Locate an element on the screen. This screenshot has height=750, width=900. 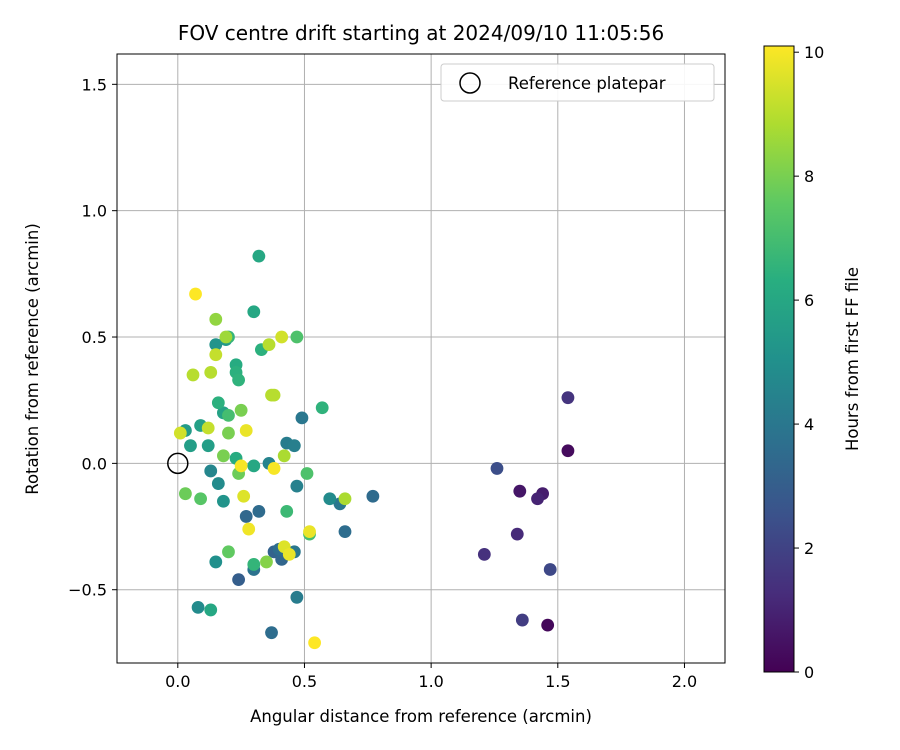
colorbar-gradient is located at coordinates (779, 359).